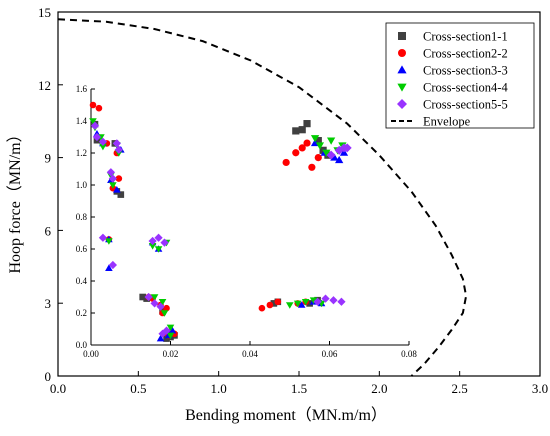  I want to click on inset-y-tick-label: 0.8, so click(82, 217).